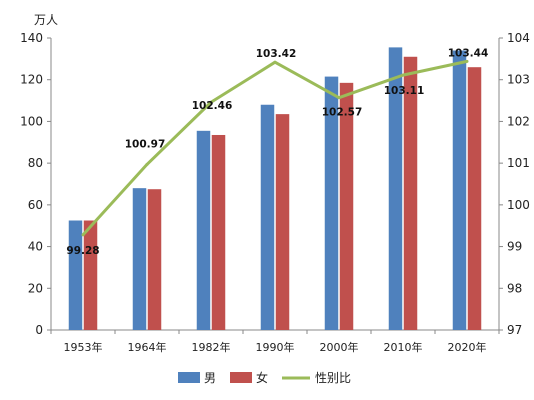 The width and height of the screenshot is (534, 400). I want to click on x-tick-label: 1982年, so click(211, 347).